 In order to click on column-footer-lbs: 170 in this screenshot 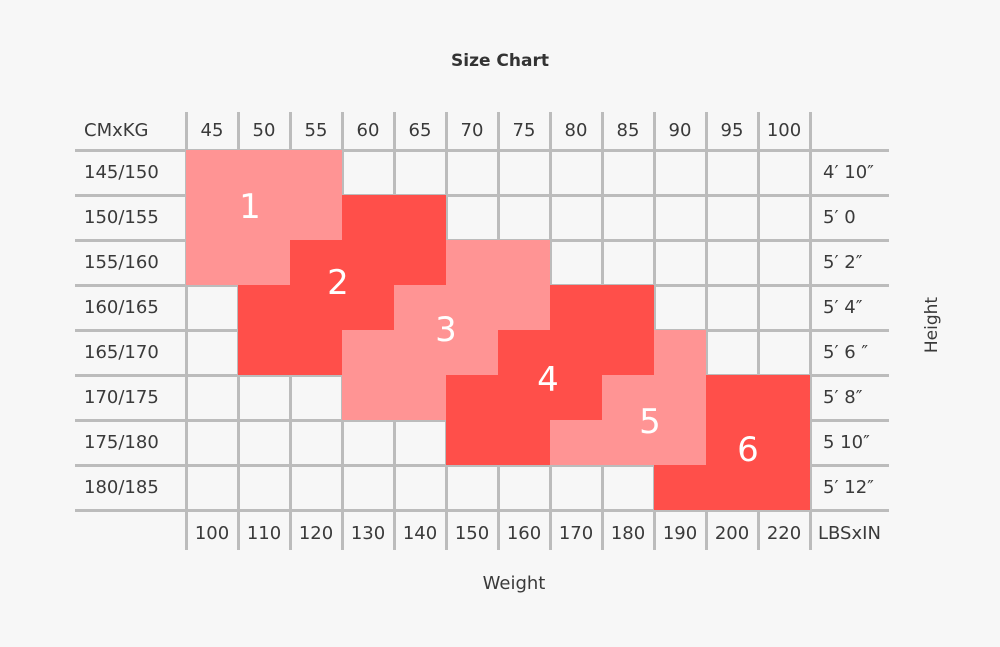, I will do `click(576, 533)`.